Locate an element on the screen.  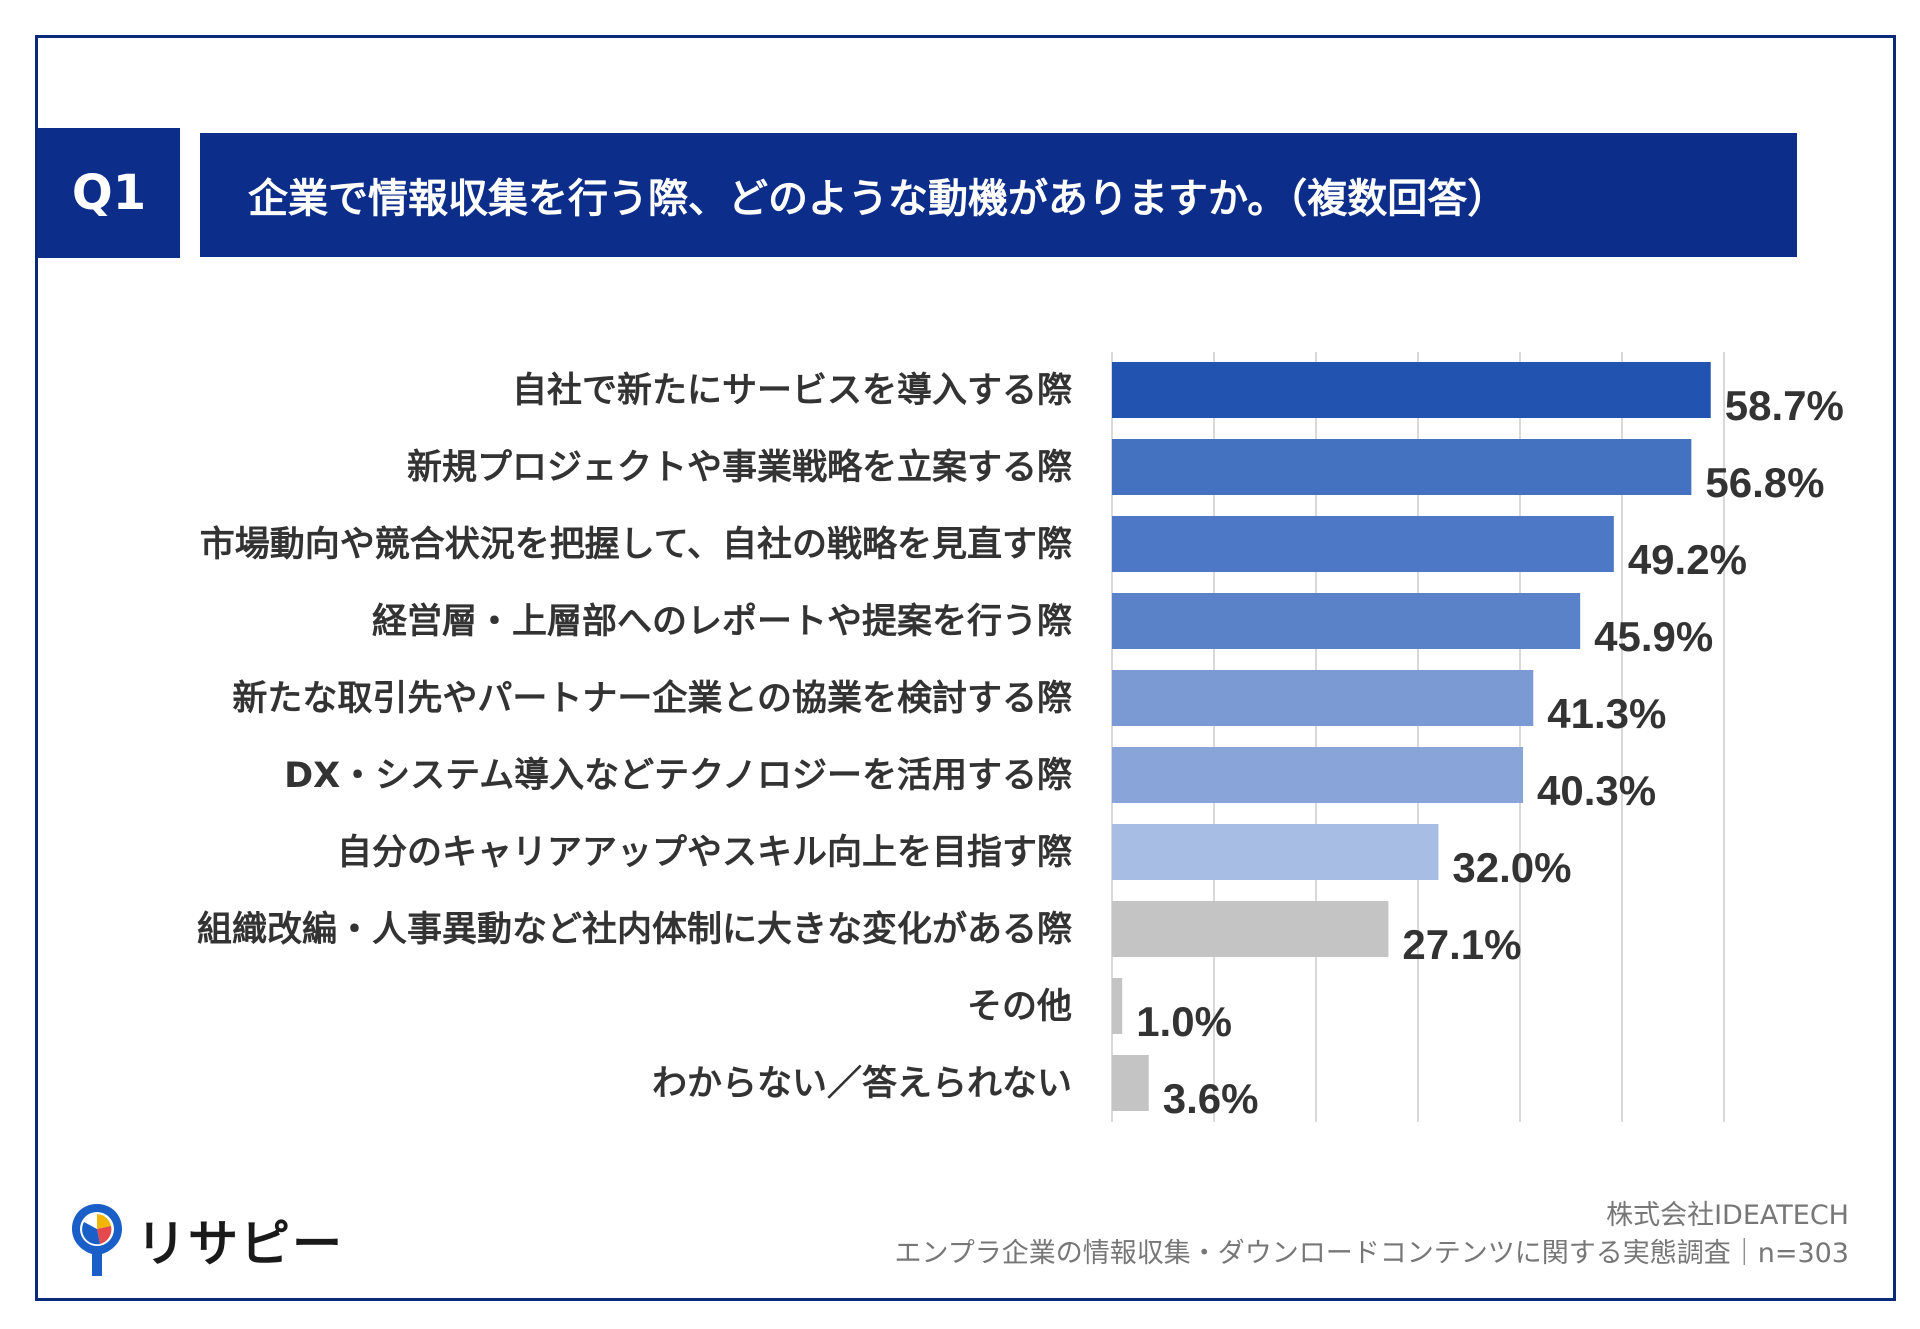
question-number-badge: Q1 is located at coordinates (109, 193).